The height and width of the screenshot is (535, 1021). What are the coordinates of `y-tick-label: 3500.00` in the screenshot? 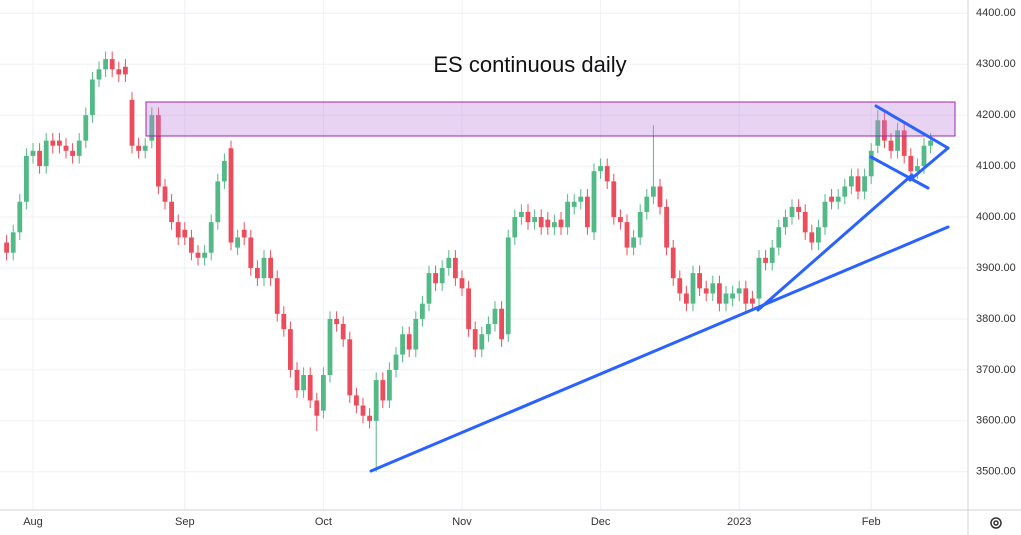 It's located at (996, 472).